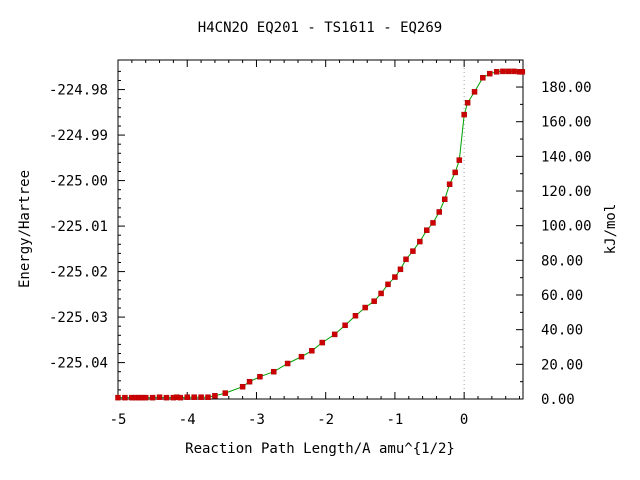  What do you see at coordinates (558, 400) in the screenshot?
I see `y2-tick-label: 0.00` at bounding box center [558, 400].